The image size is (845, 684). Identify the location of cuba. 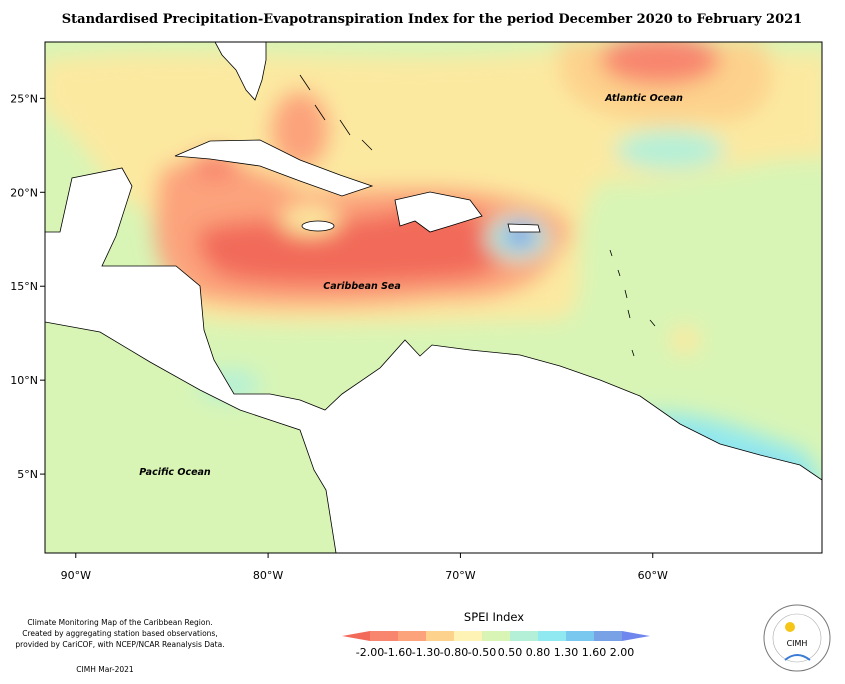
(274, 168).